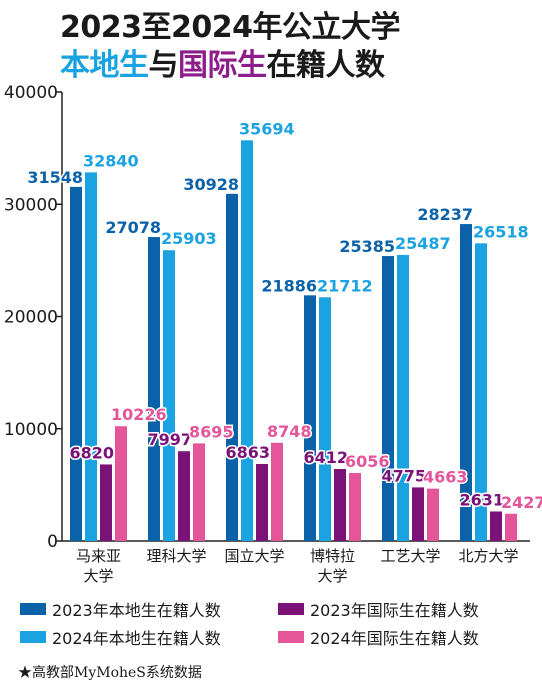  I want to click on data-label: 6863, so click(247, 452).